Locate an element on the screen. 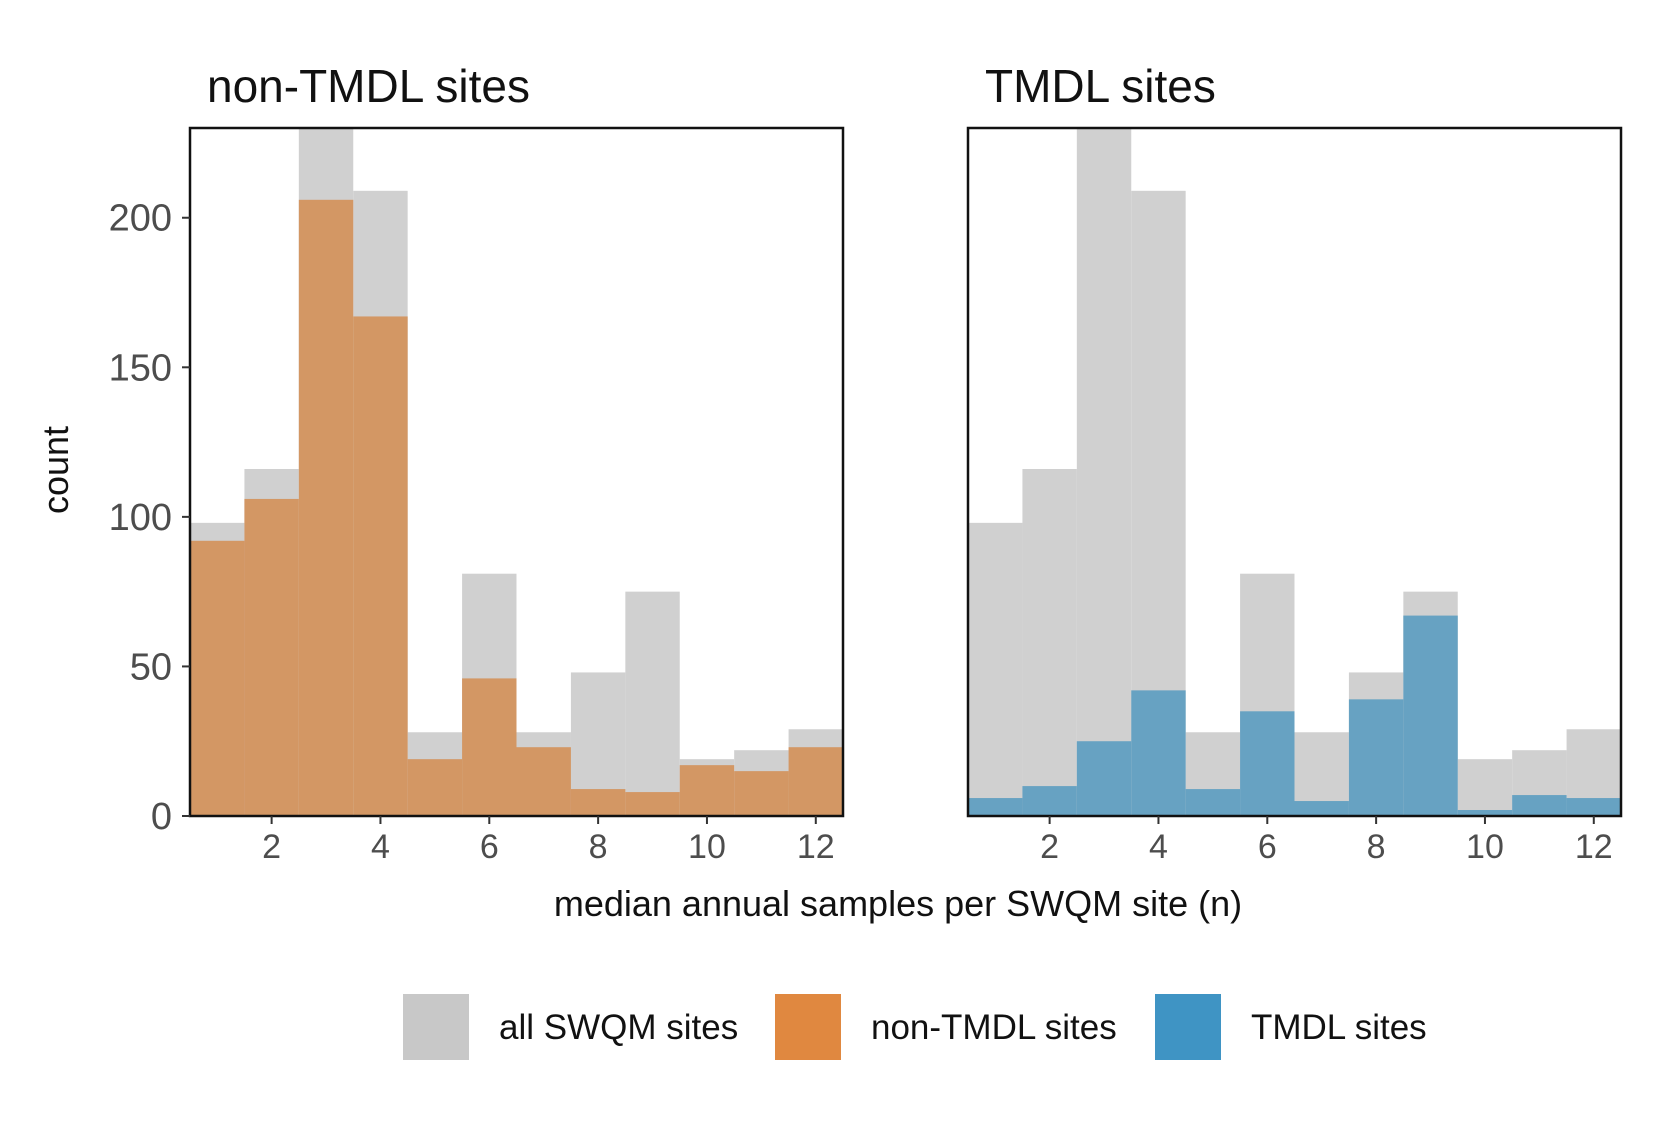  y-tick-label: 0 is located at coordinates (161, 817).